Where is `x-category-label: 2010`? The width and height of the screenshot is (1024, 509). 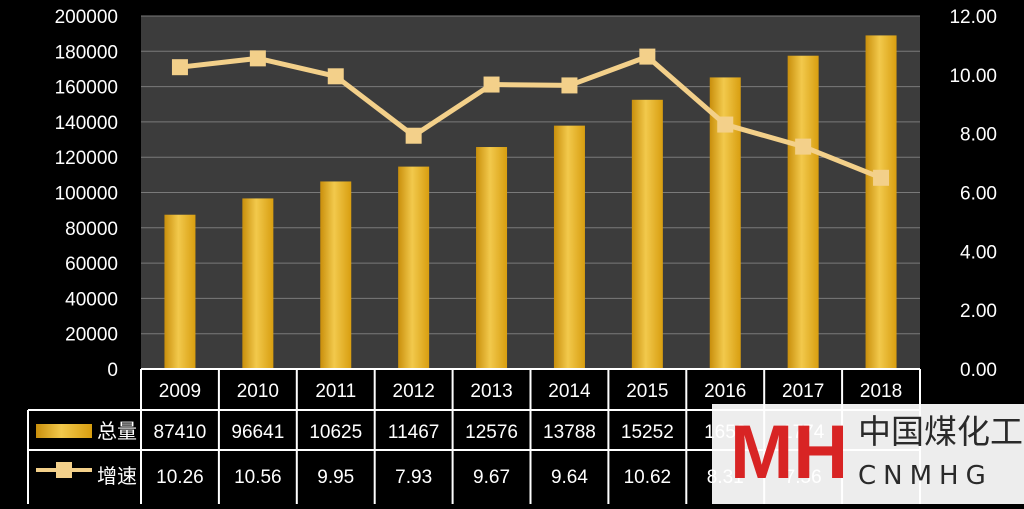 x-category-label: 2010 is located at coordinates (258, 391).